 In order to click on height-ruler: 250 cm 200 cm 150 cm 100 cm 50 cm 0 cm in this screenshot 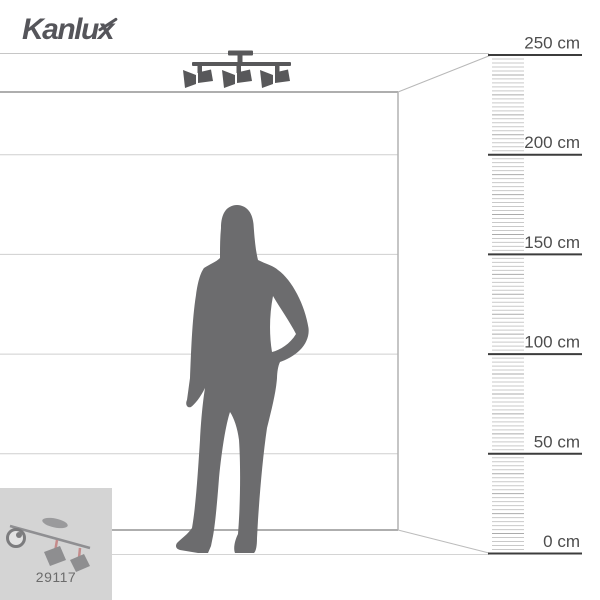, I will do `click(535, 294)`.